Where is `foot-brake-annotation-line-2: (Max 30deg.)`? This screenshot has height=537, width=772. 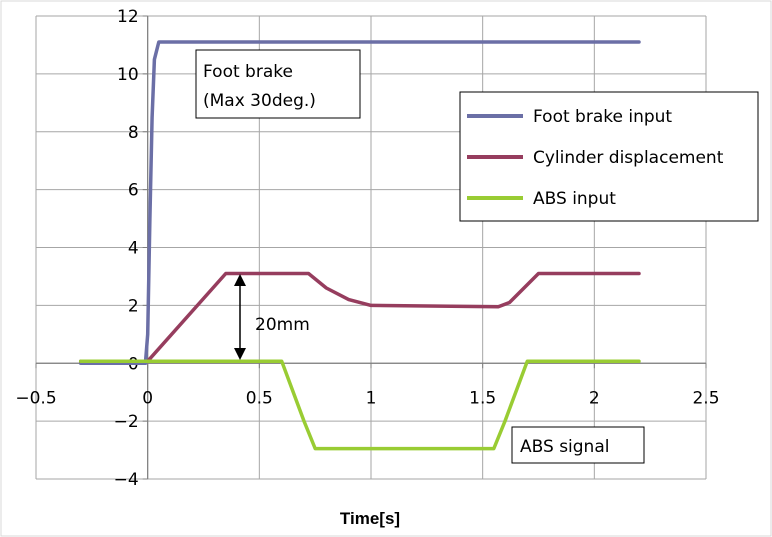 foot-brake-annotation-line-2: (Max 30deg.) is located at coordinates (259, 101).